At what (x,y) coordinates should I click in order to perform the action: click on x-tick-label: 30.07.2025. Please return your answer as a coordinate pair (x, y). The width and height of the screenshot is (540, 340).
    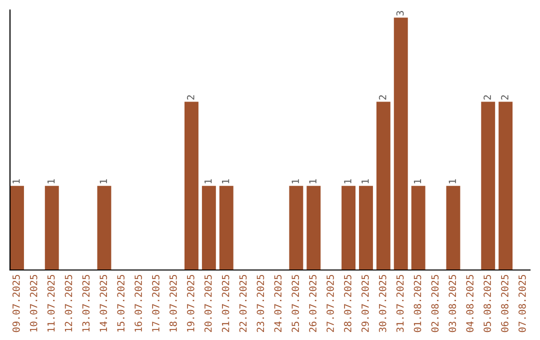
    Looking at the image, I should click on (382, 303).